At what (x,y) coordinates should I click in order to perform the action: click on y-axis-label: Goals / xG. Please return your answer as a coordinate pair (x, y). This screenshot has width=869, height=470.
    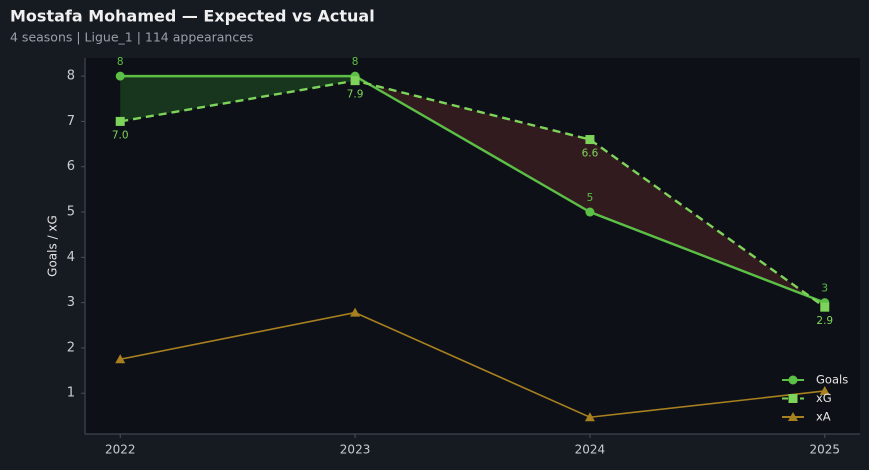
    Looking at the image, I should click on (53, 246).